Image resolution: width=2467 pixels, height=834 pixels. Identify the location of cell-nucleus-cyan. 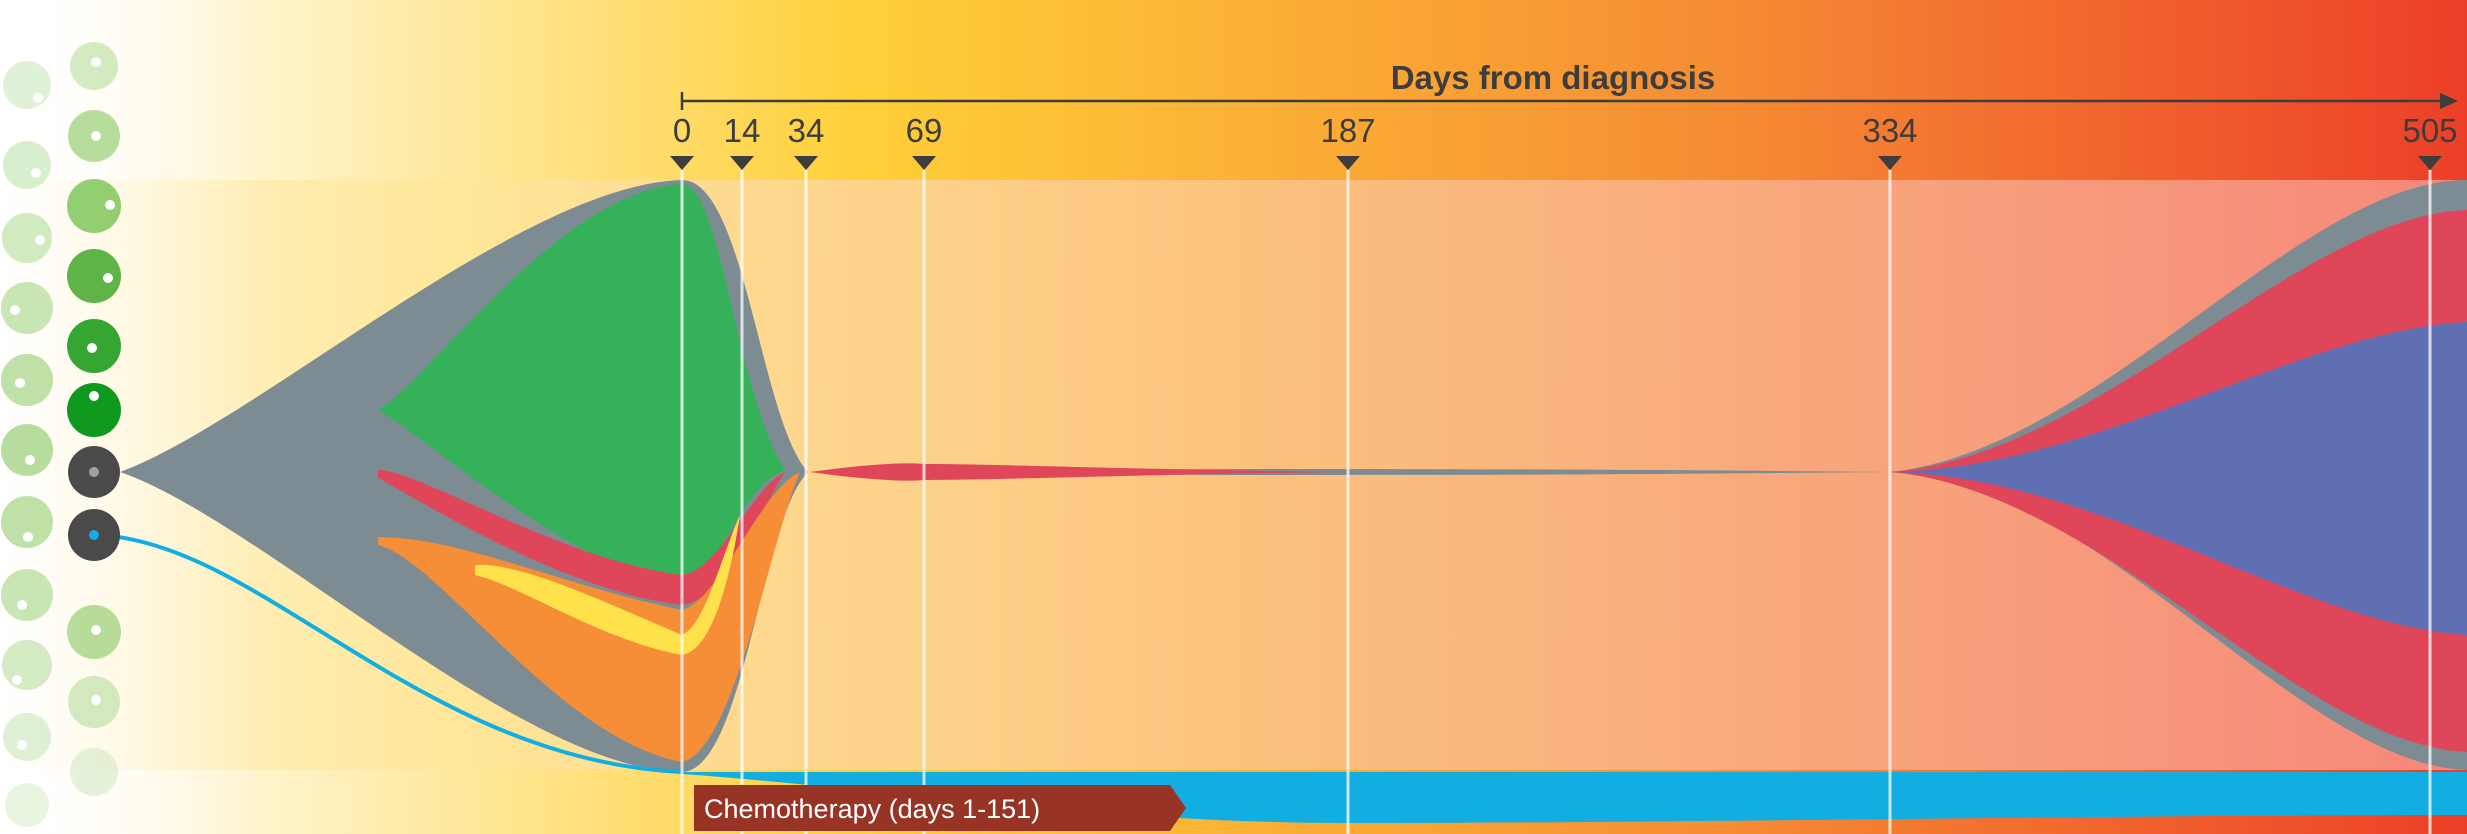
(94, 535).